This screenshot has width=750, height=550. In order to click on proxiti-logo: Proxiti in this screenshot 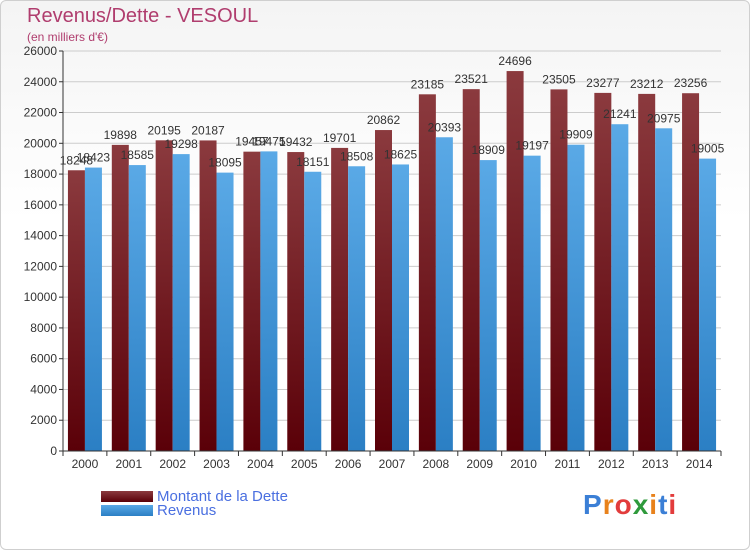, I will do `click(630, 505)`.